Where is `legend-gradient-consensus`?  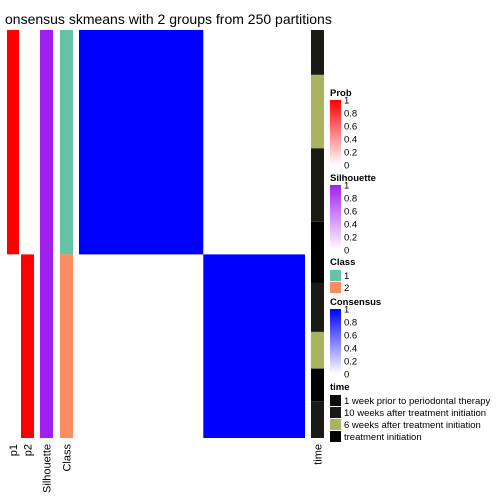 legend-gradient-consensus is located at coordinates (335, 341).